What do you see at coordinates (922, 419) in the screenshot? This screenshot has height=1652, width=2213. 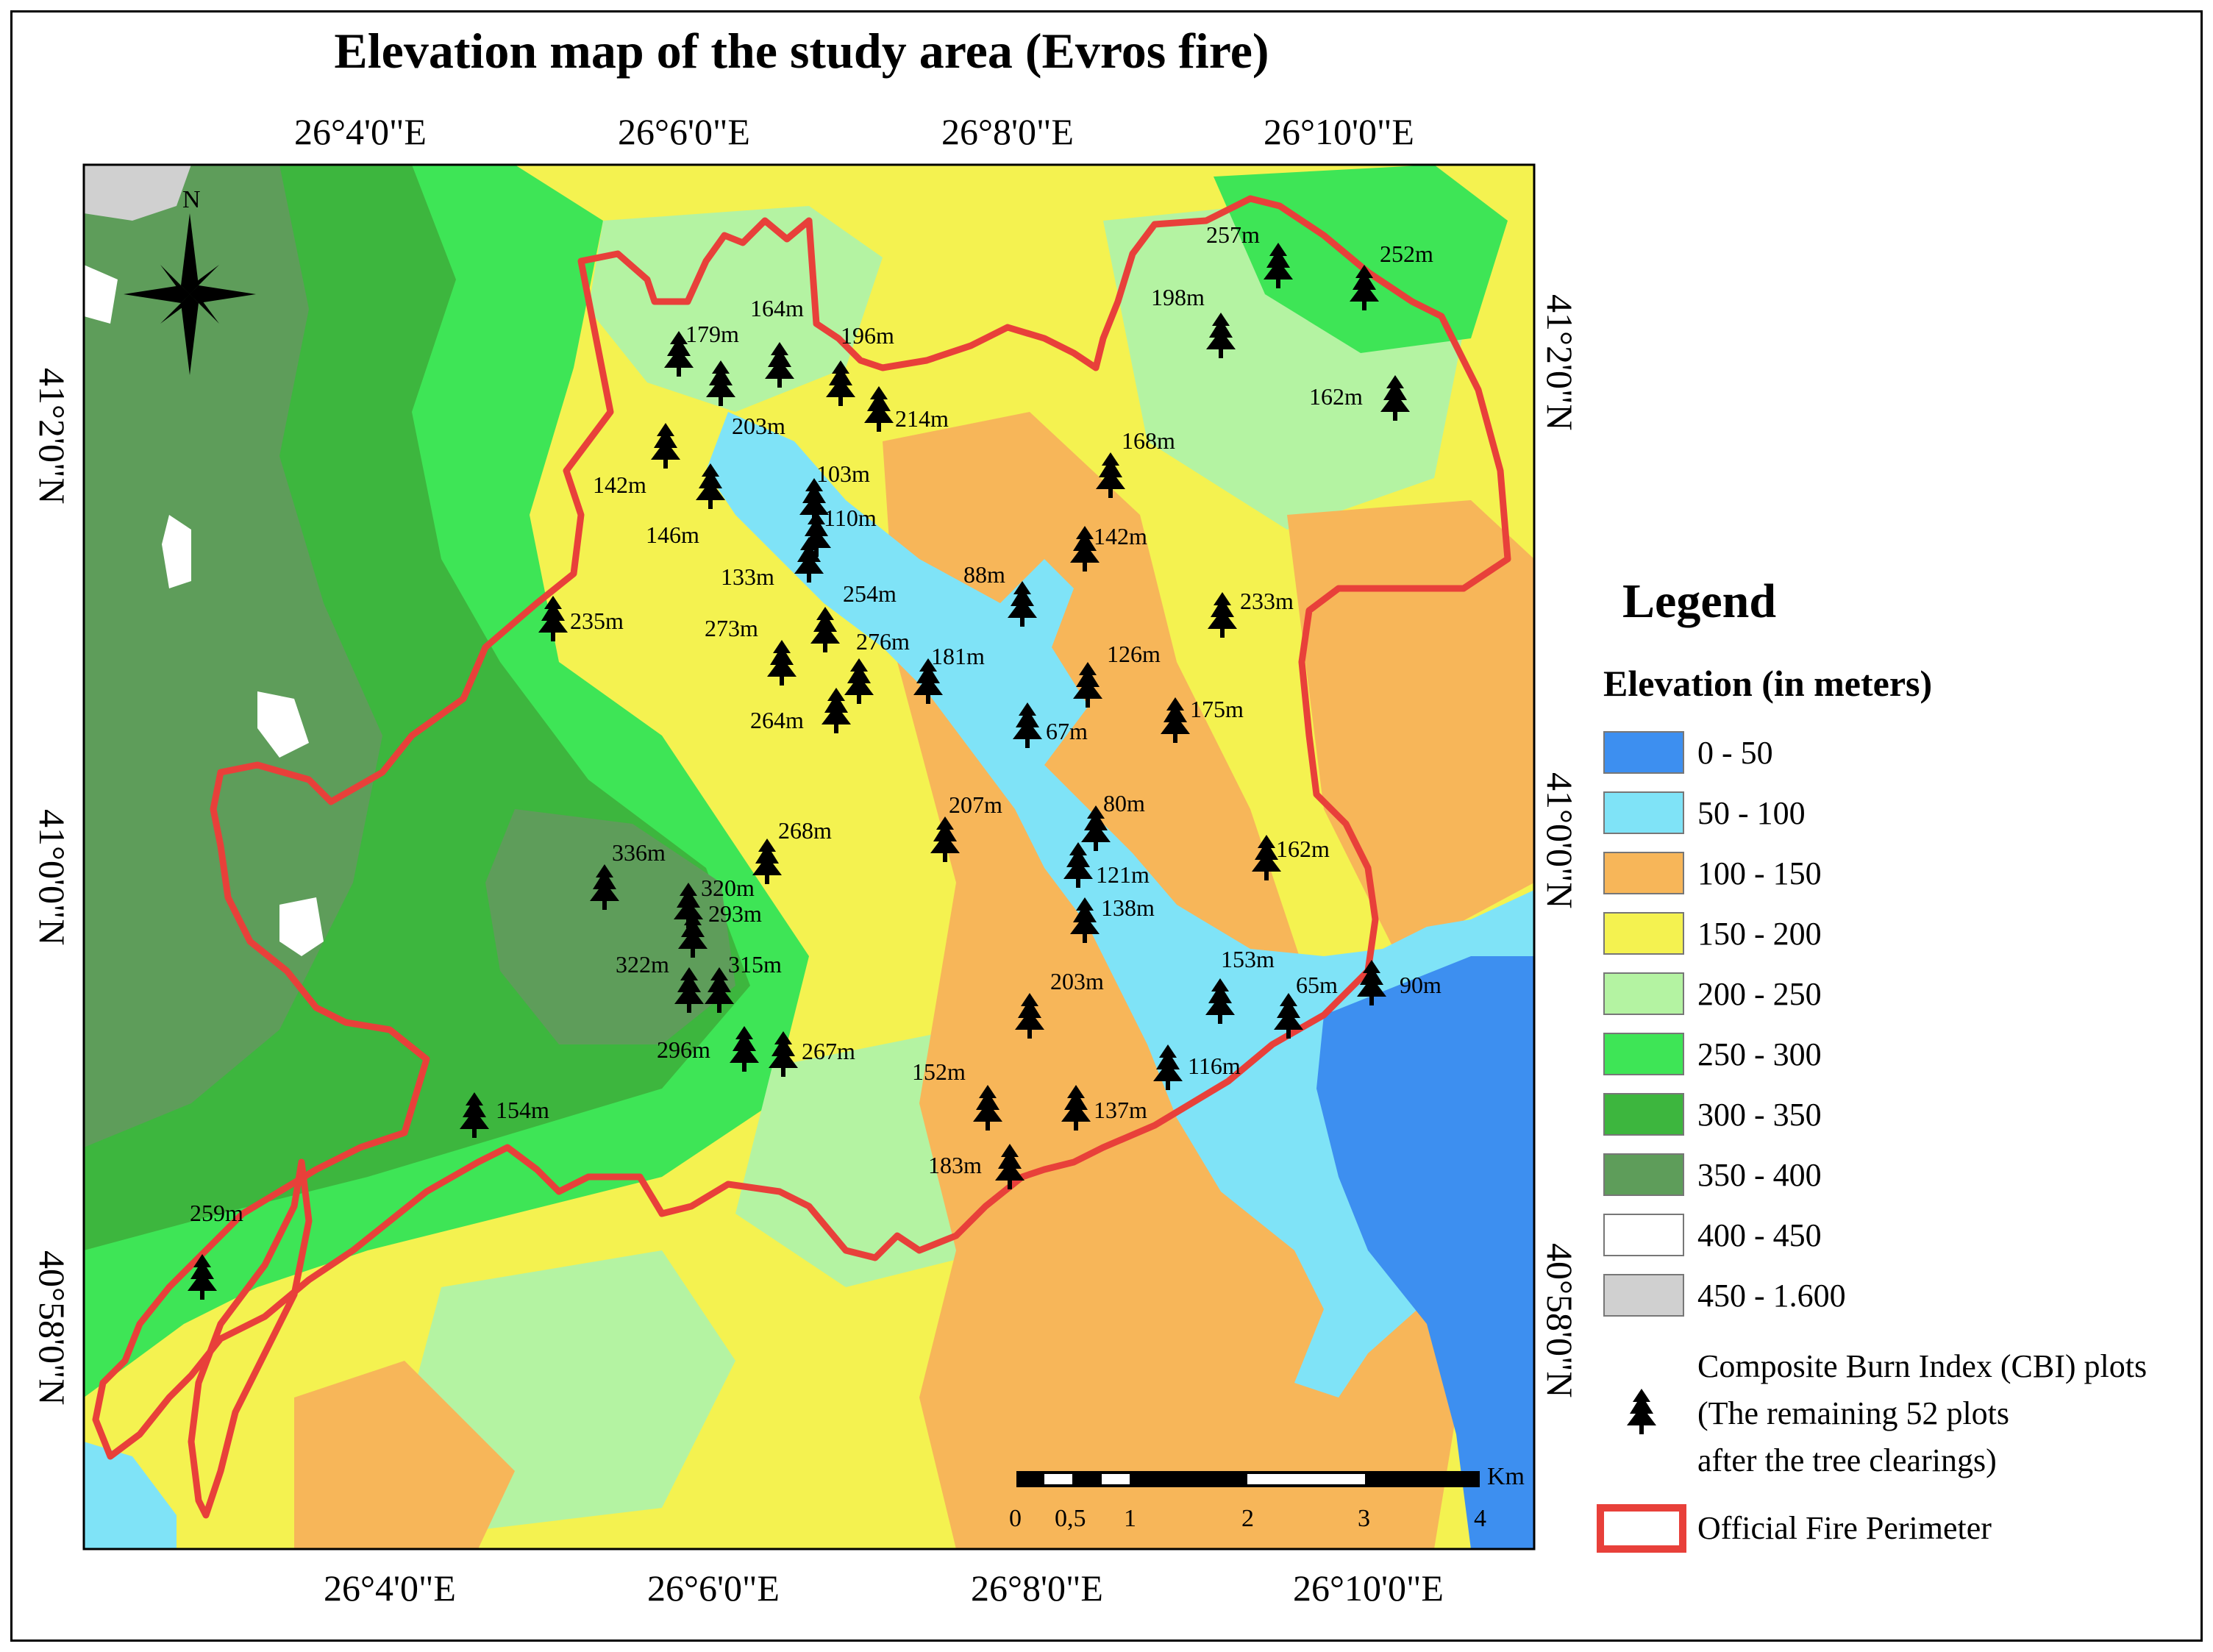 I see `plot-label: 214m` at bounding box center [922, 419].